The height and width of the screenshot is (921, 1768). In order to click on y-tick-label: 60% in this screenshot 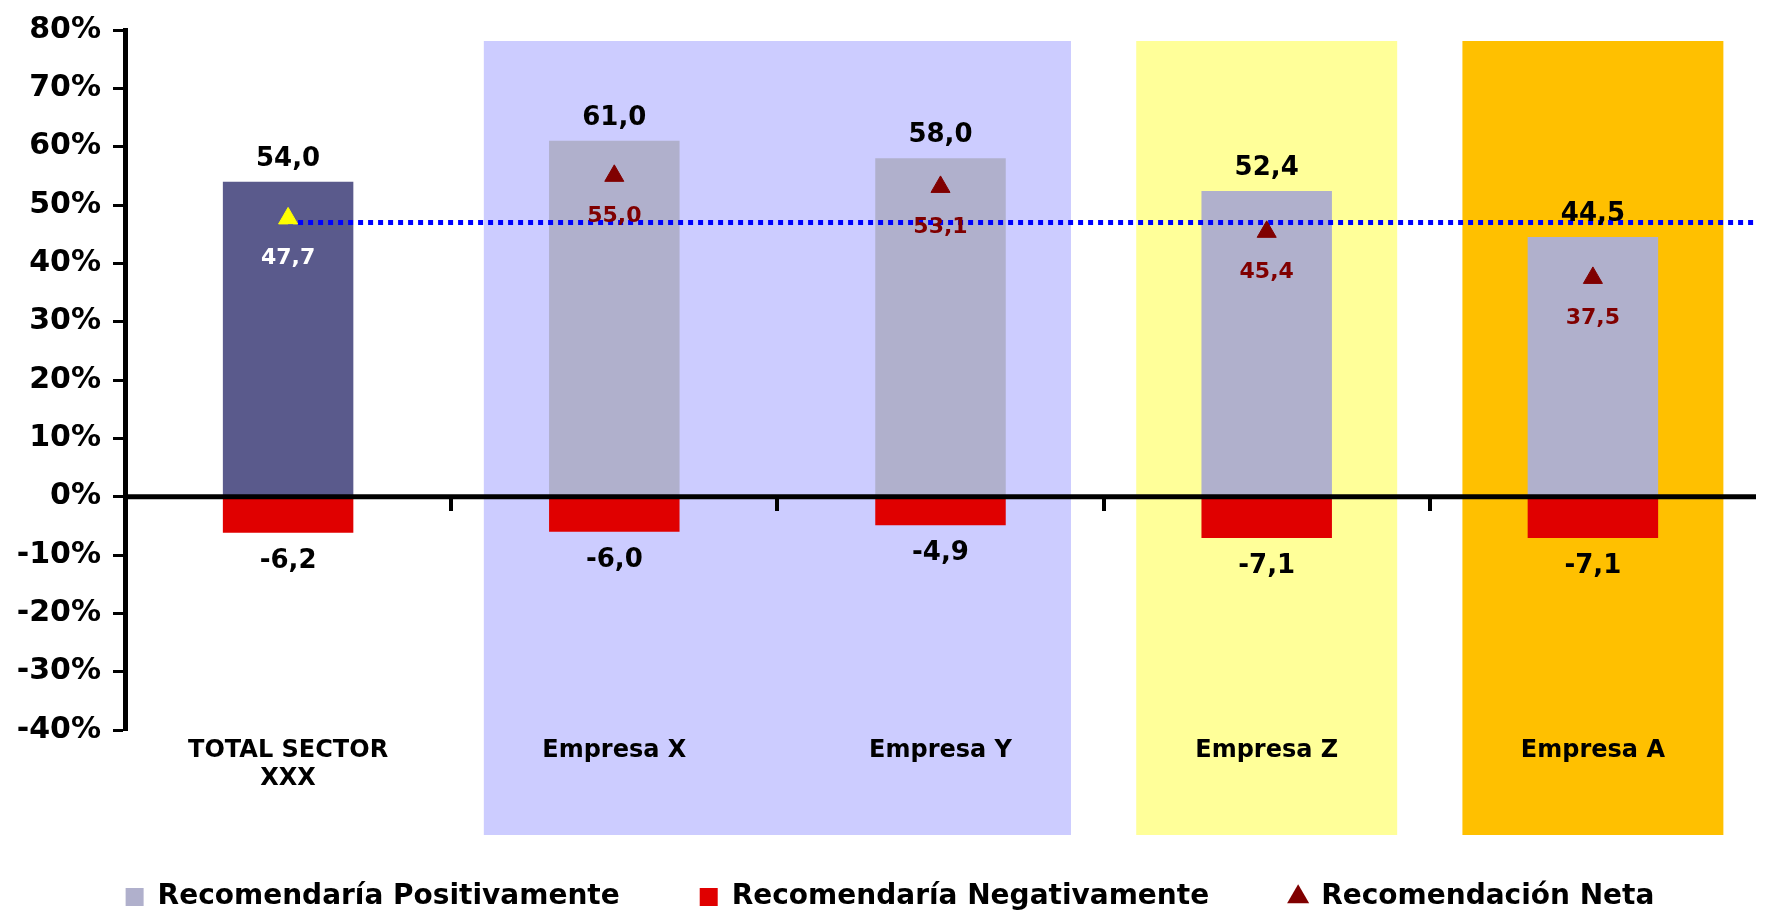, I will do `click(65, 144)`.